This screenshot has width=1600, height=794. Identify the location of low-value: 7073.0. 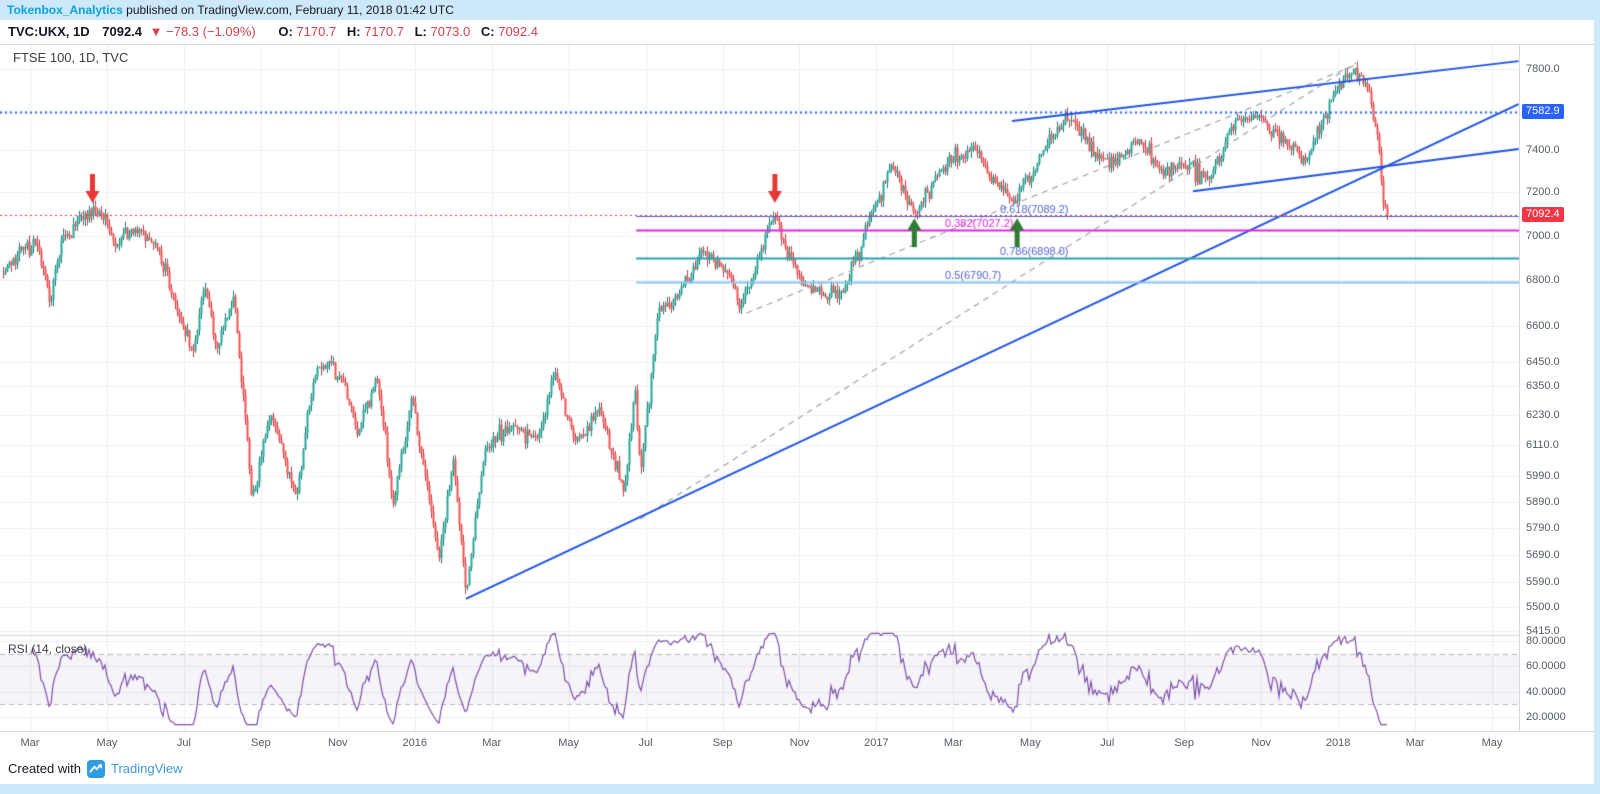
(450, 31).